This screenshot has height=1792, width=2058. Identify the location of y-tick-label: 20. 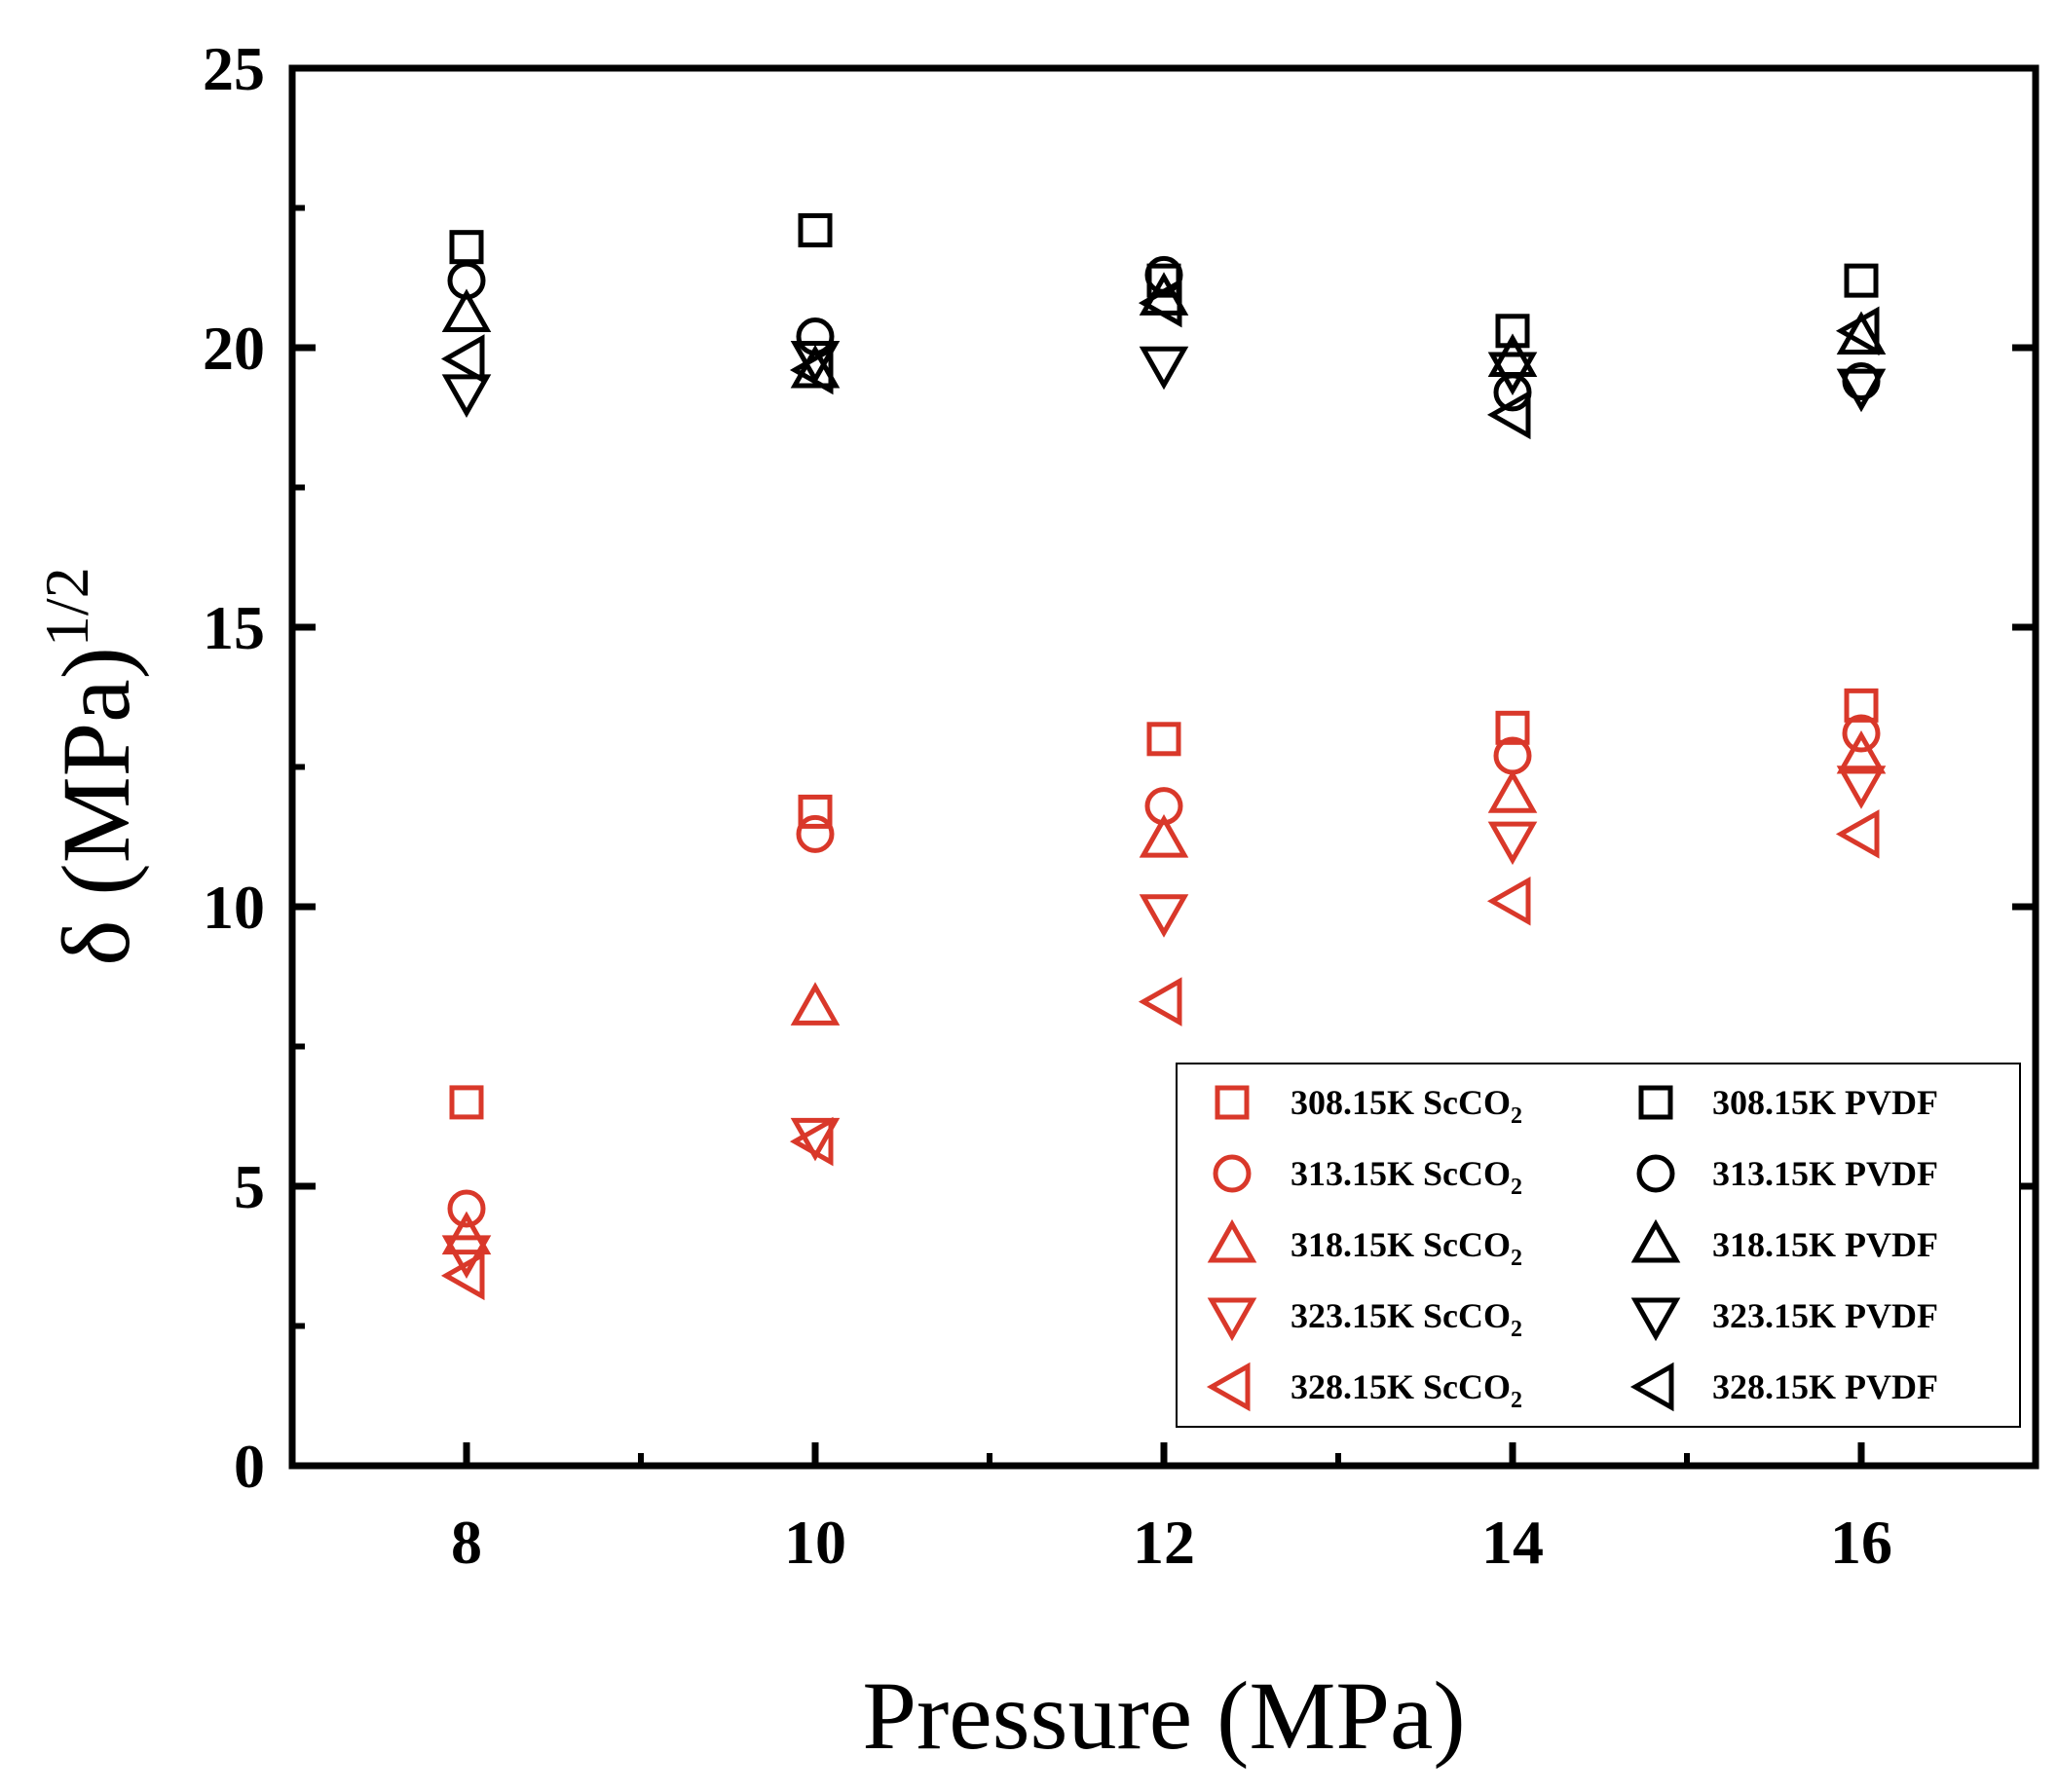
(234, 348).